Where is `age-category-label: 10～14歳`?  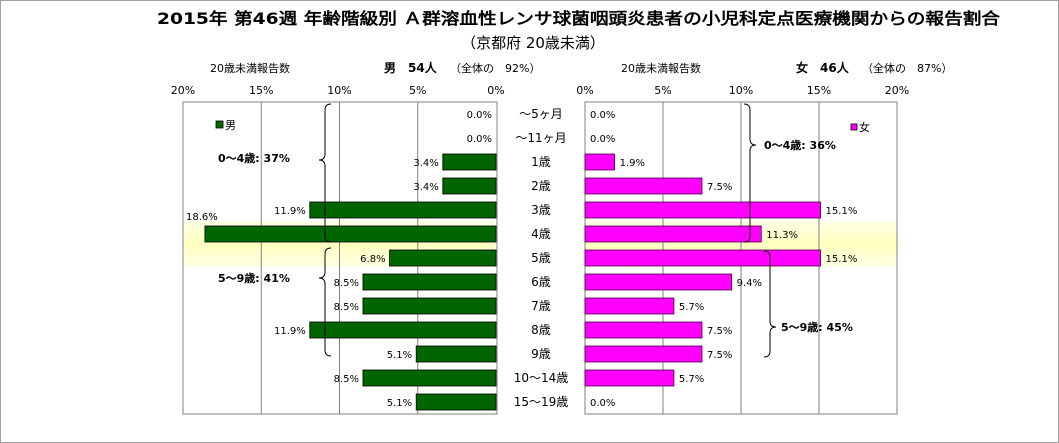
age-category-label: 10～14歳 is located at coordinates (541, 378).